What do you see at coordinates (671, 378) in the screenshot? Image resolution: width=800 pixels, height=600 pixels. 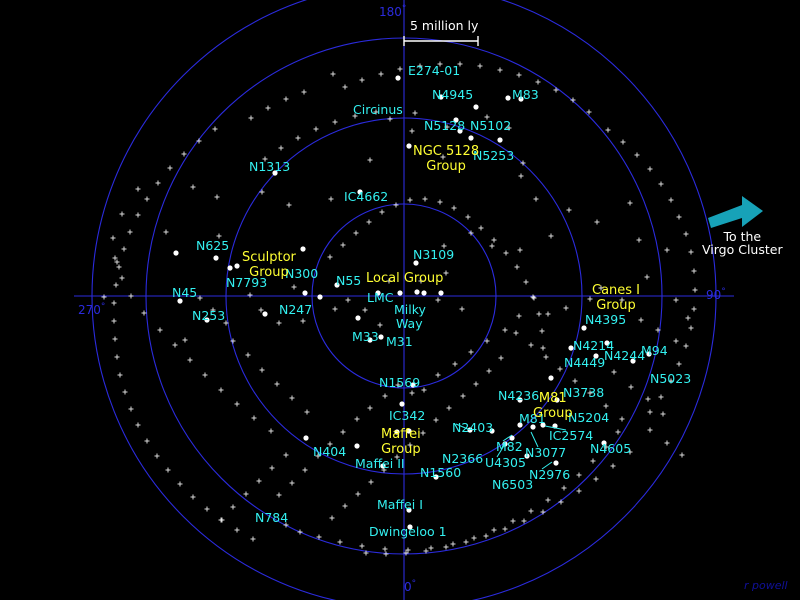 I see `galaxy-label: N5023` at bounding box center [671, 378].